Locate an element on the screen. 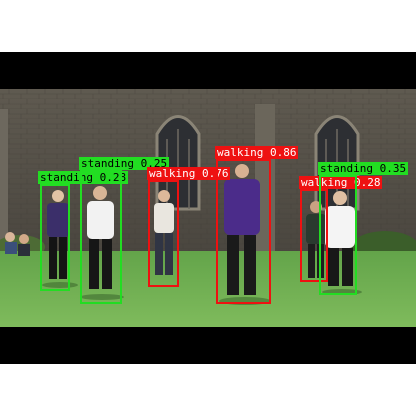 The height and width of the screenshot is (416, 416). detection-label: walking 0.76 is located at coordinates (189, 173).